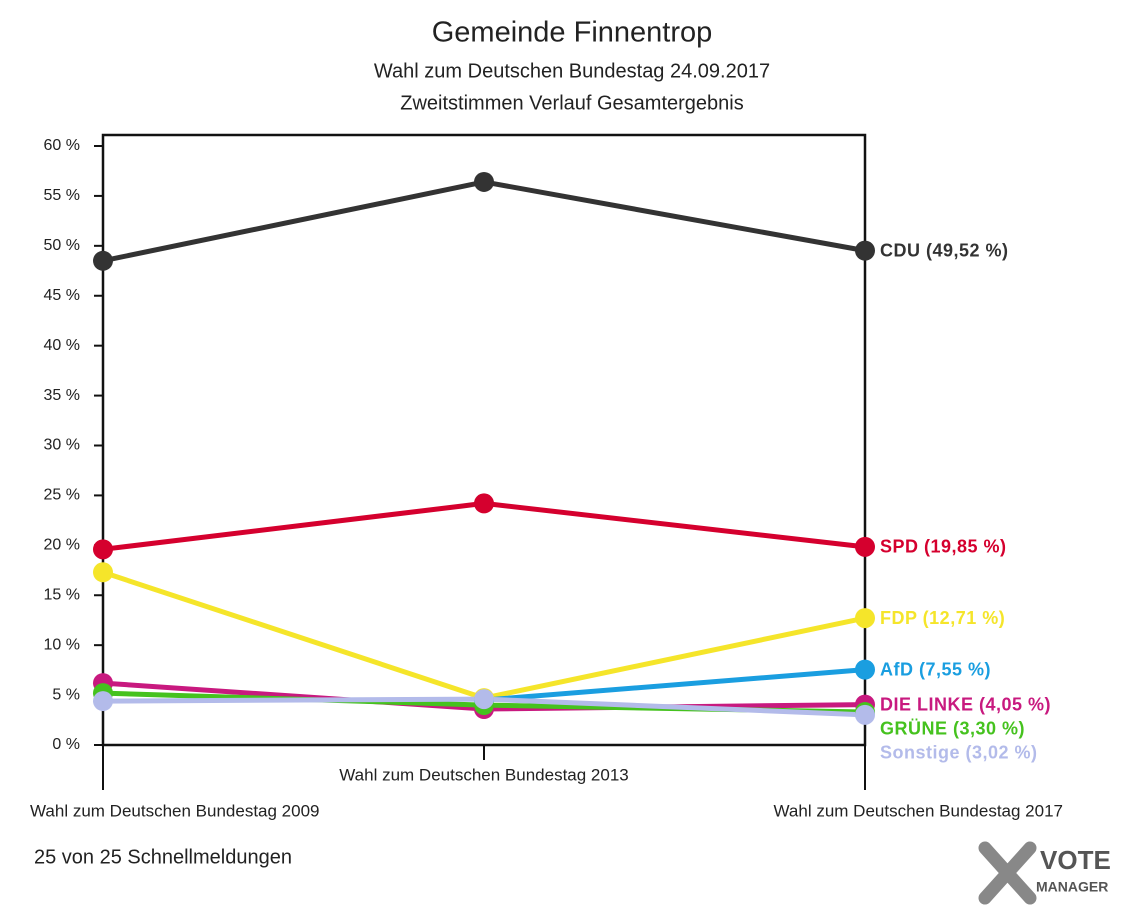  I want to click on y-tick-label: 45 %, so click(62, 295).